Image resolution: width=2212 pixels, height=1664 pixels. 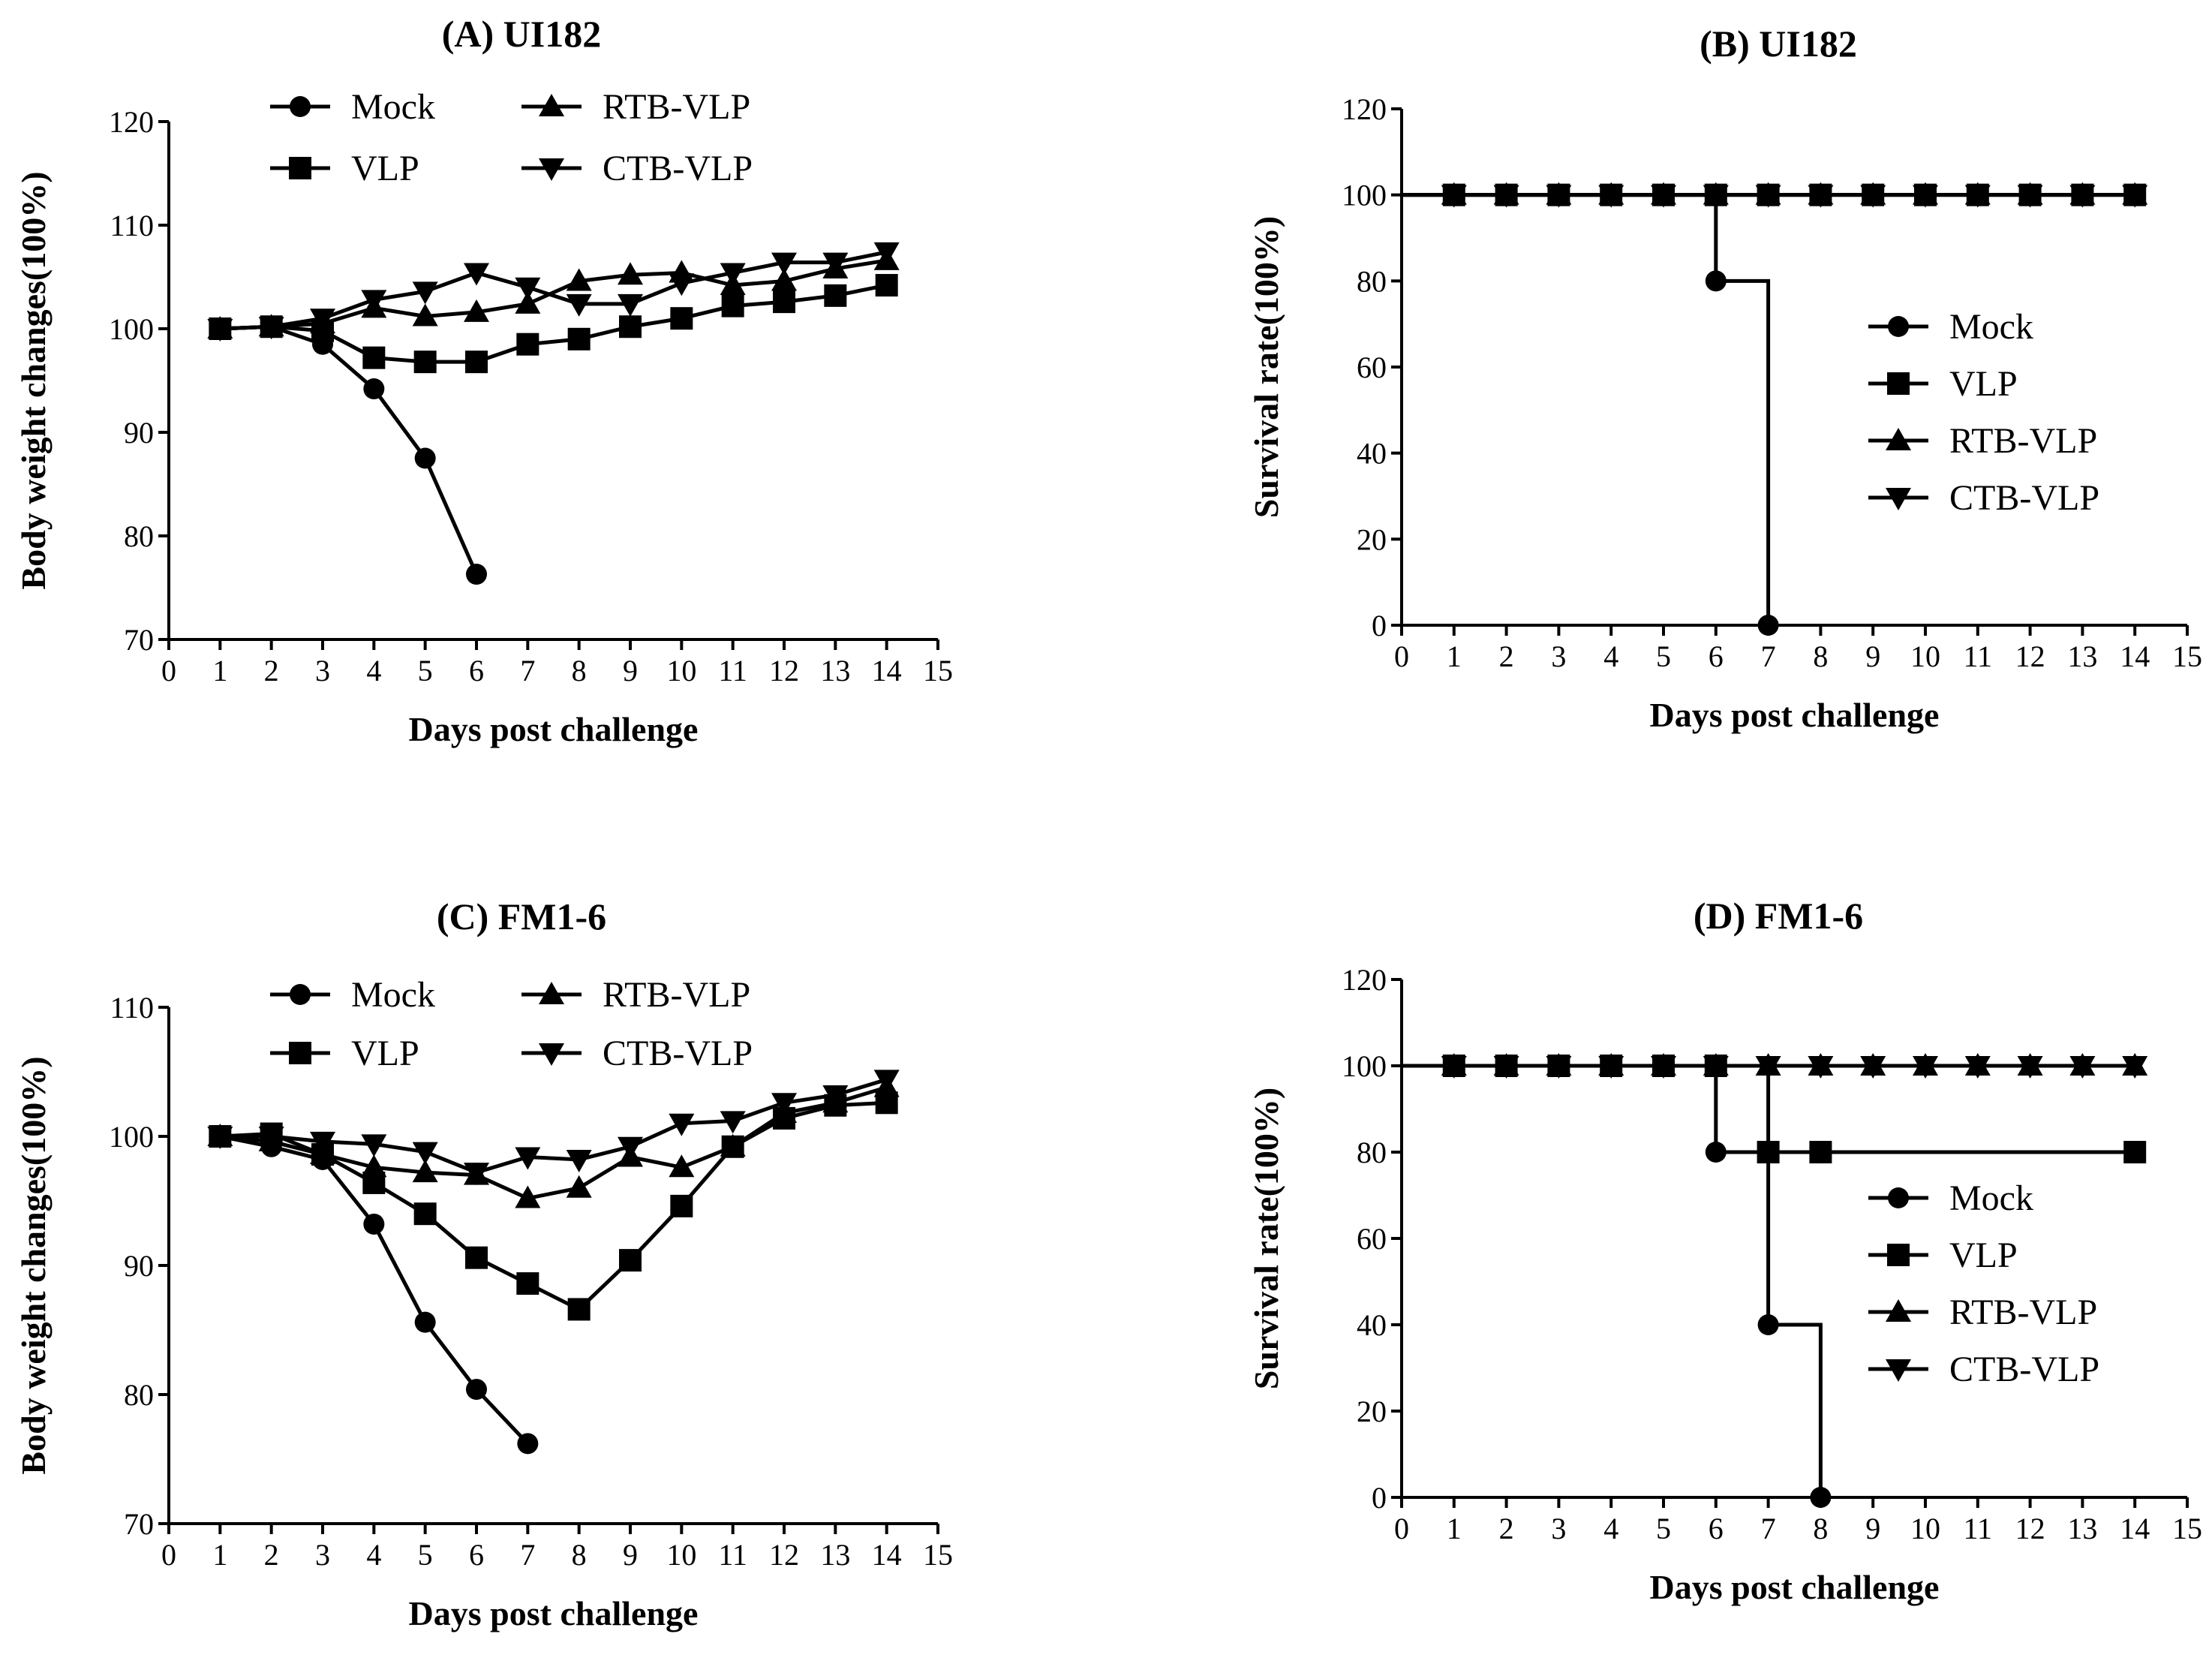 I want to click on legend-item-ctb-vlp: CTB-VLP, so click(x=637, y=168).